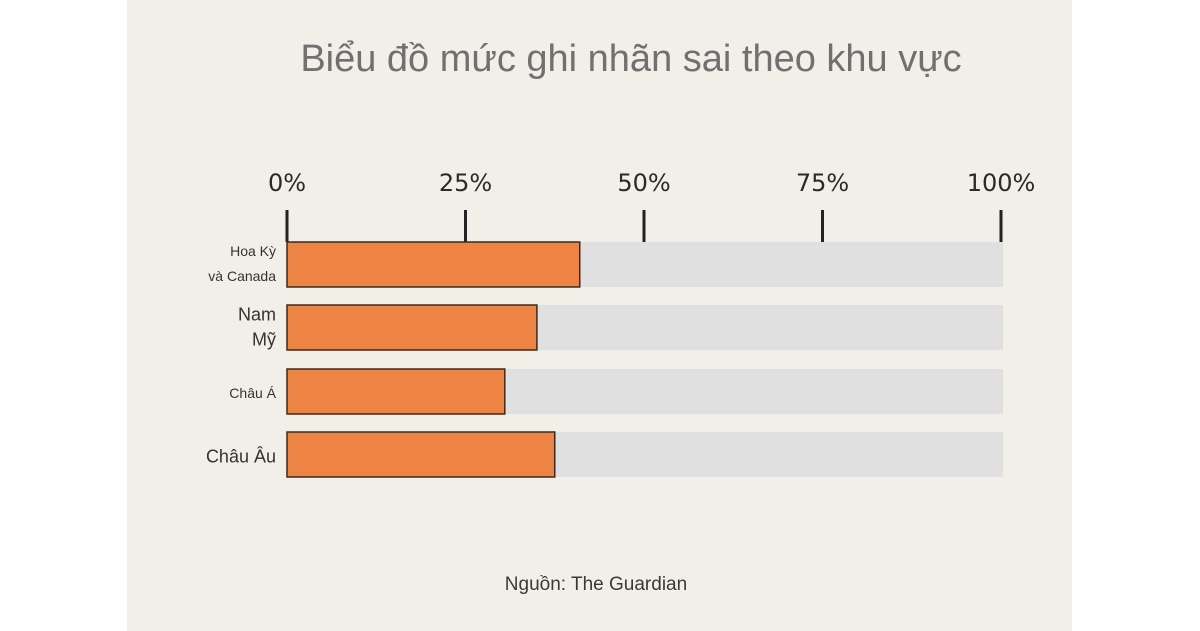 The image size is (1200, 631). What do you see at coordinates (241, 456) in the screenshot?
I see `category-label: Châu Âu` at bounding box center [241, 456].